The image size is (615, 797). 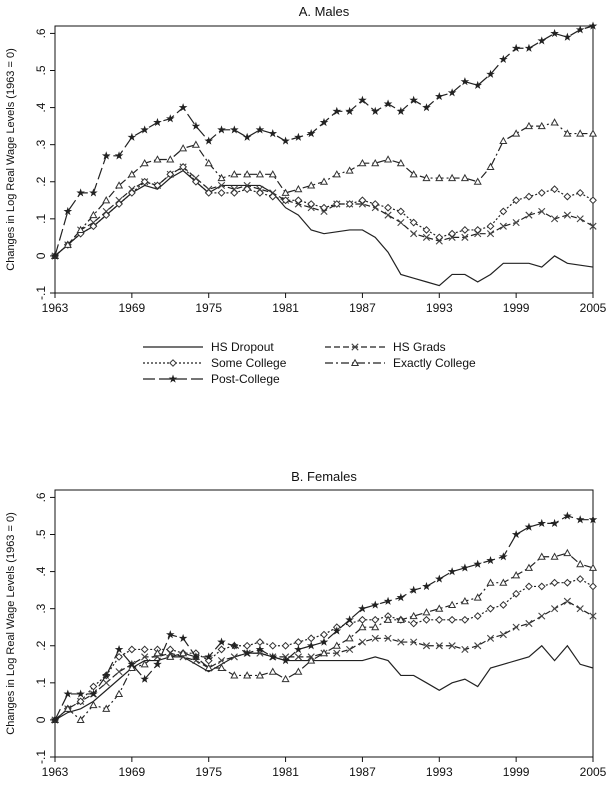 What do you see at coordinates (355, 347) in the screenshot?
I see `legend-marker-hs-grads` at bounding box center [355, 347].